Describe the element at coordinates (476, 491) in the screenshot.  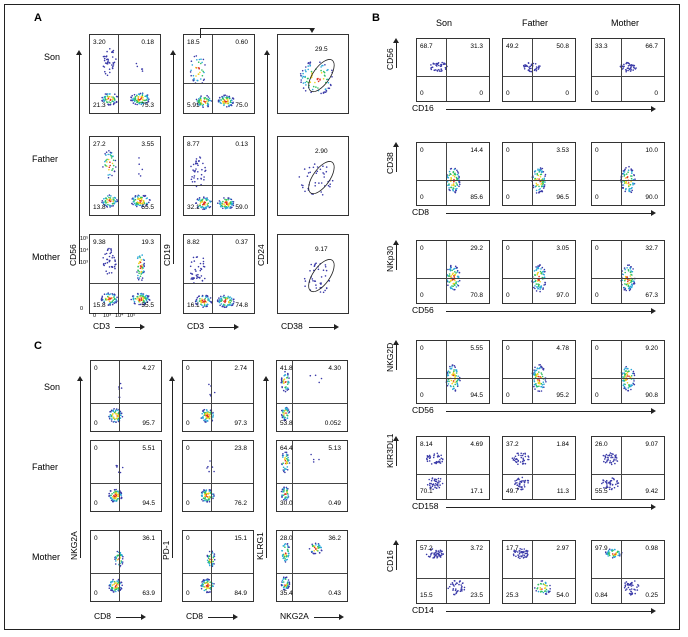
I see `quadrant-value: 17.1` at that location.